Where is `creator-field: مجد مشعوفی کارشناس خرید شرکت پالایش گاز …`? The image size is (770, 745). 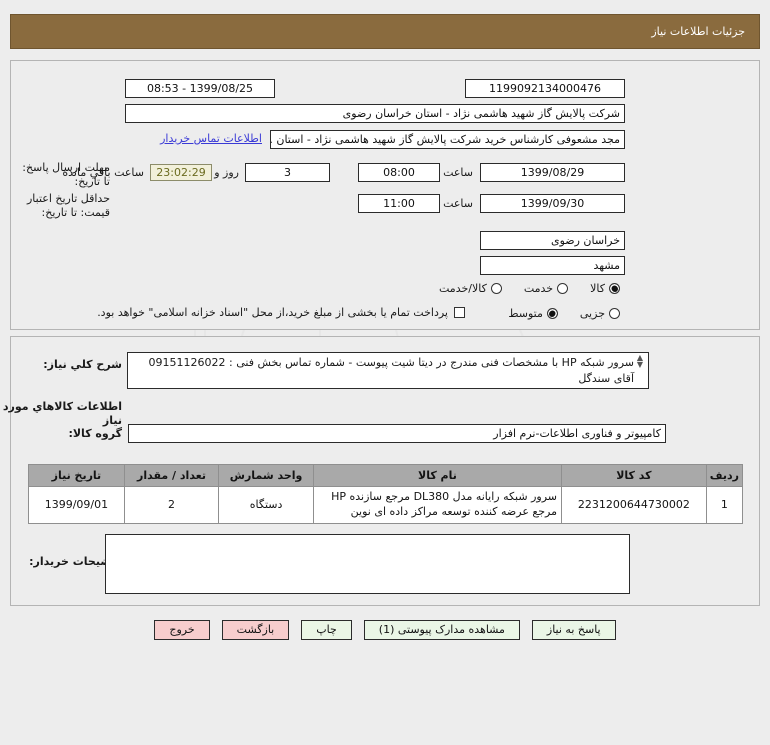 creator-field: مجد مشعوفی کارشناس خرید شرکت پالایش گاز … is located at coordinates (447, 139).